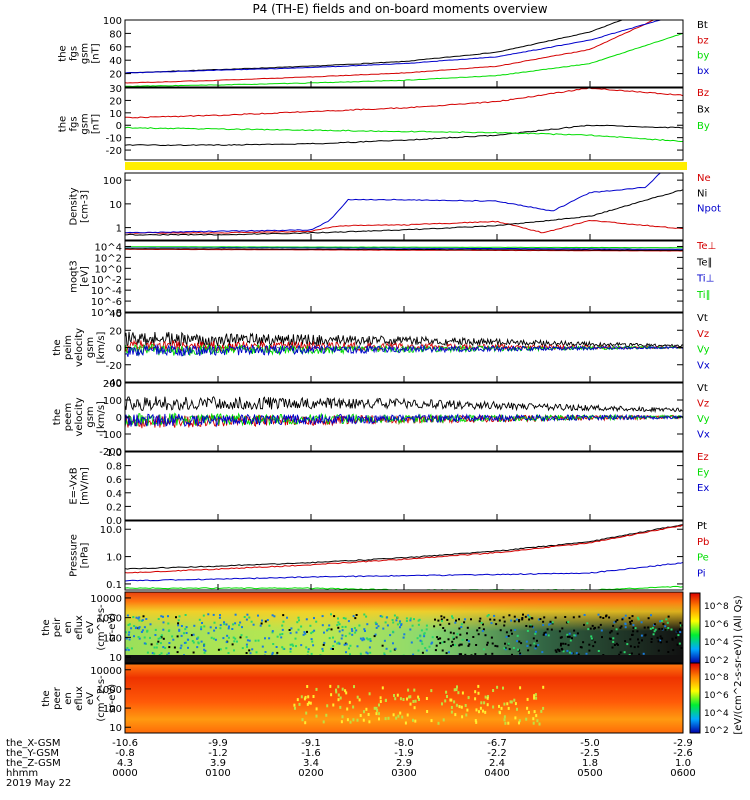 Image resolution: width=750 pixels, height=800 pixels. What do you see at coordinates (79, 416) in the screenshot?
I see `ylabel-line: velocity` at bounding box center [79, 416].